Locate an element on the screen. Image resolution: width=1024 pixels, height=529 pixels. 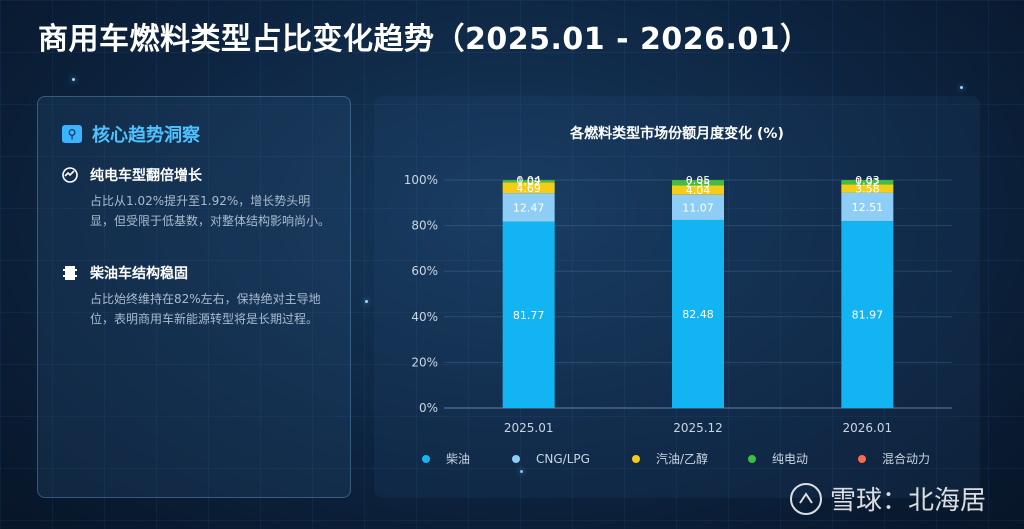
legend-label: 柴油 is located at coordinates (458, 459).